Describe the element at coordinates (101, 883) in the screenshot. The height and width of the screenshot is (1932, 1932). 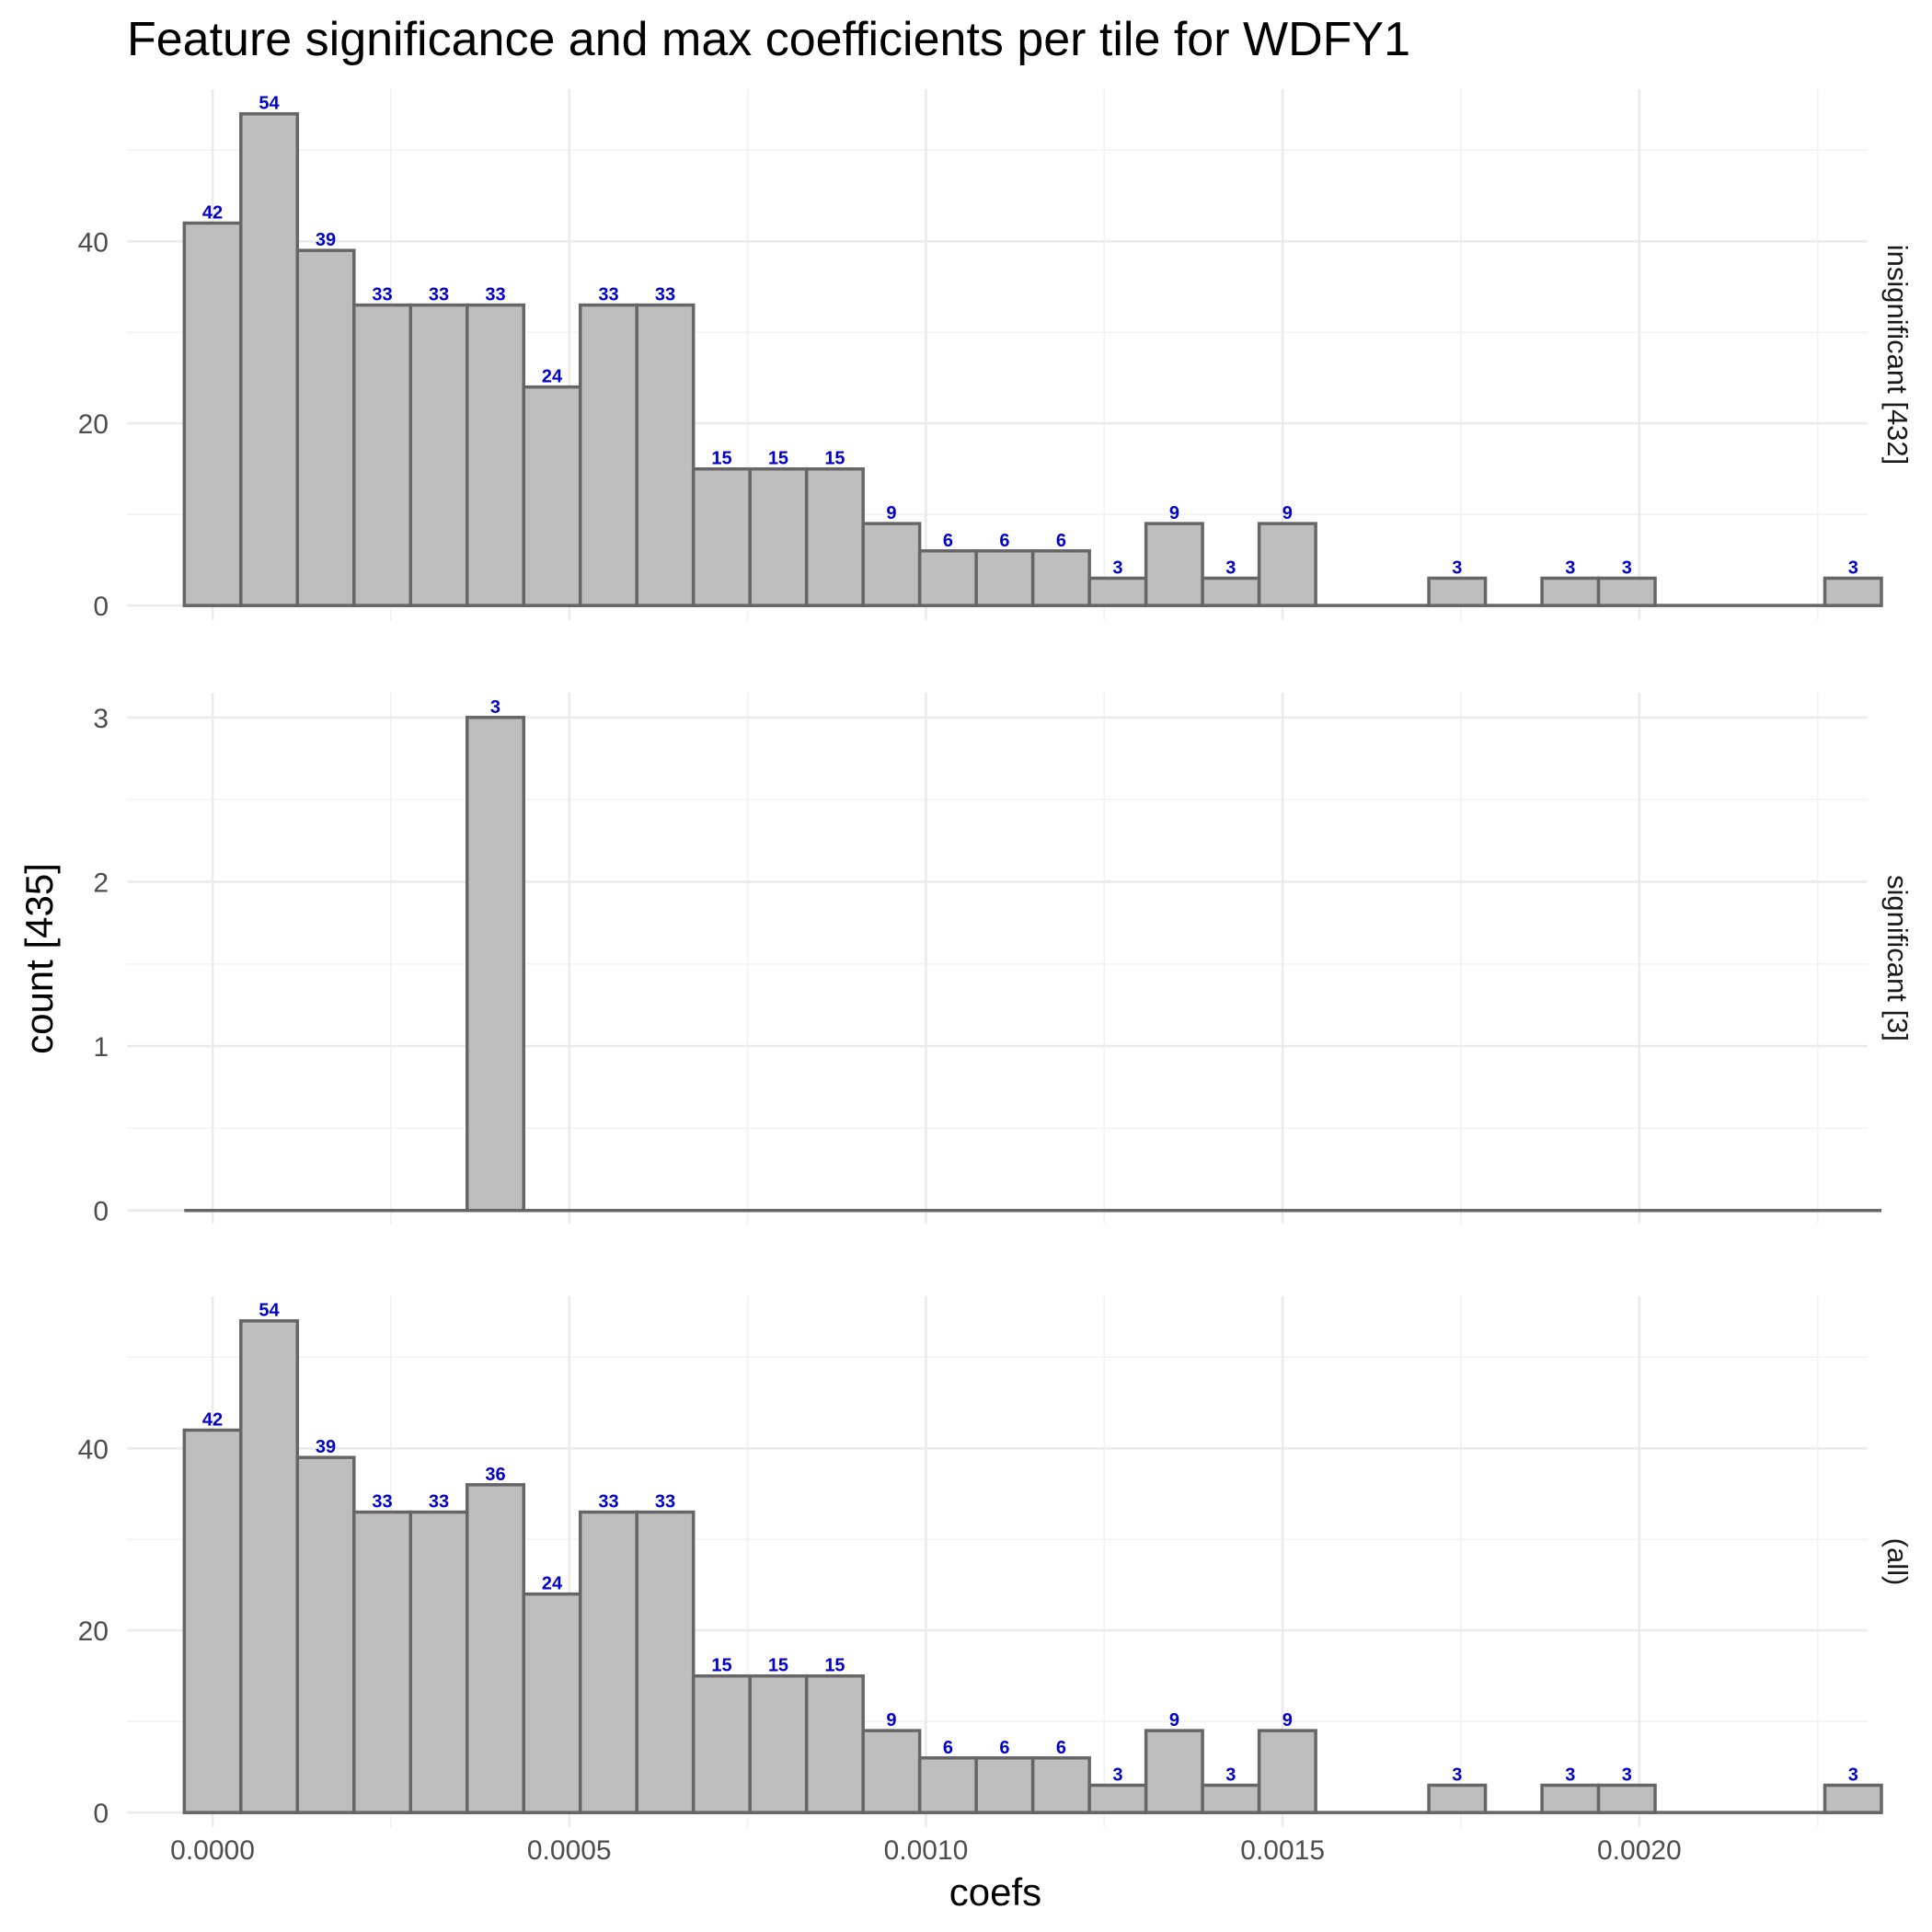
I see `y-tick-label: 2` at that location.